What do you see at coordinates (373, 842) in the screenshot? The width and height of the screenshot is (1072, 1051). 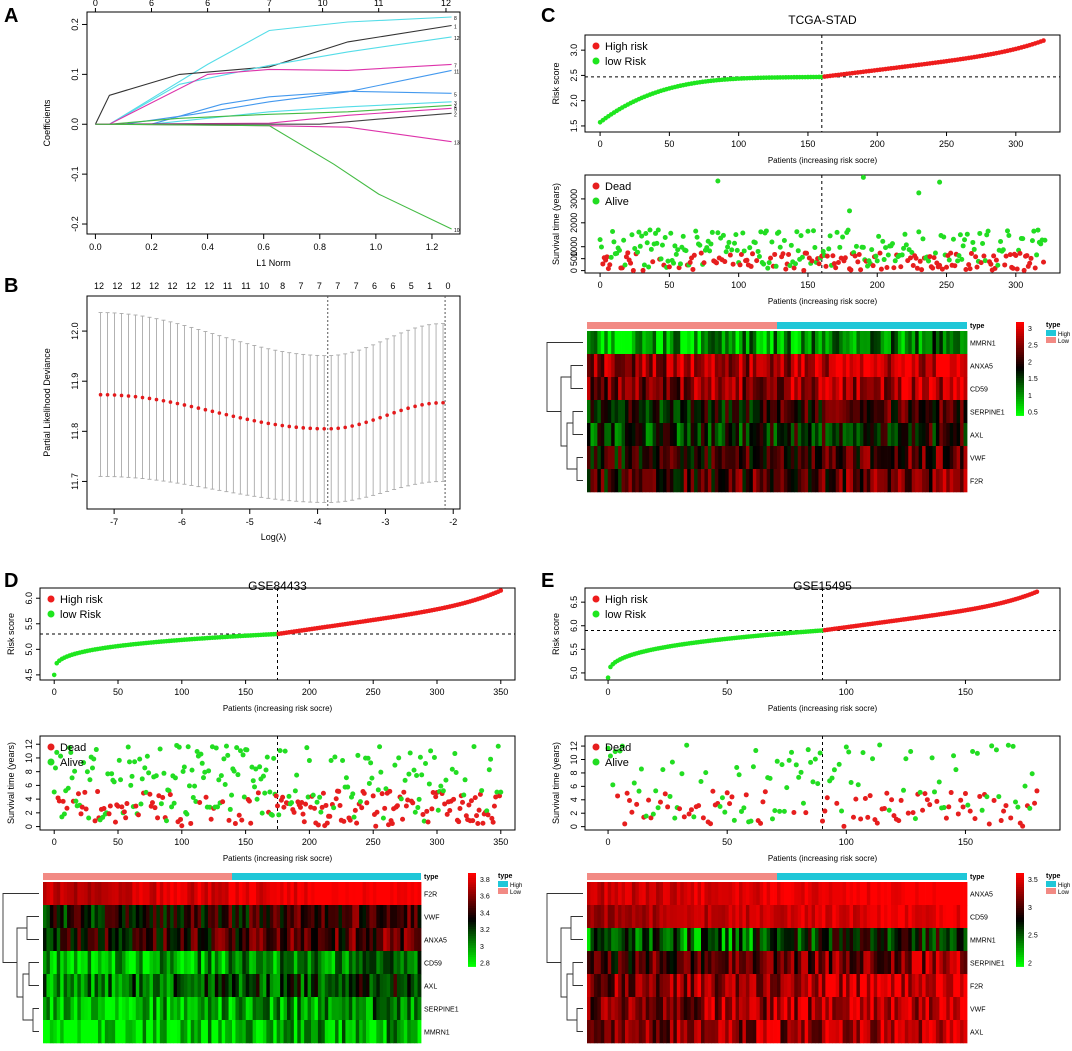 I see `surv-x-tick-label: 250` at bounding box center [373, 842].